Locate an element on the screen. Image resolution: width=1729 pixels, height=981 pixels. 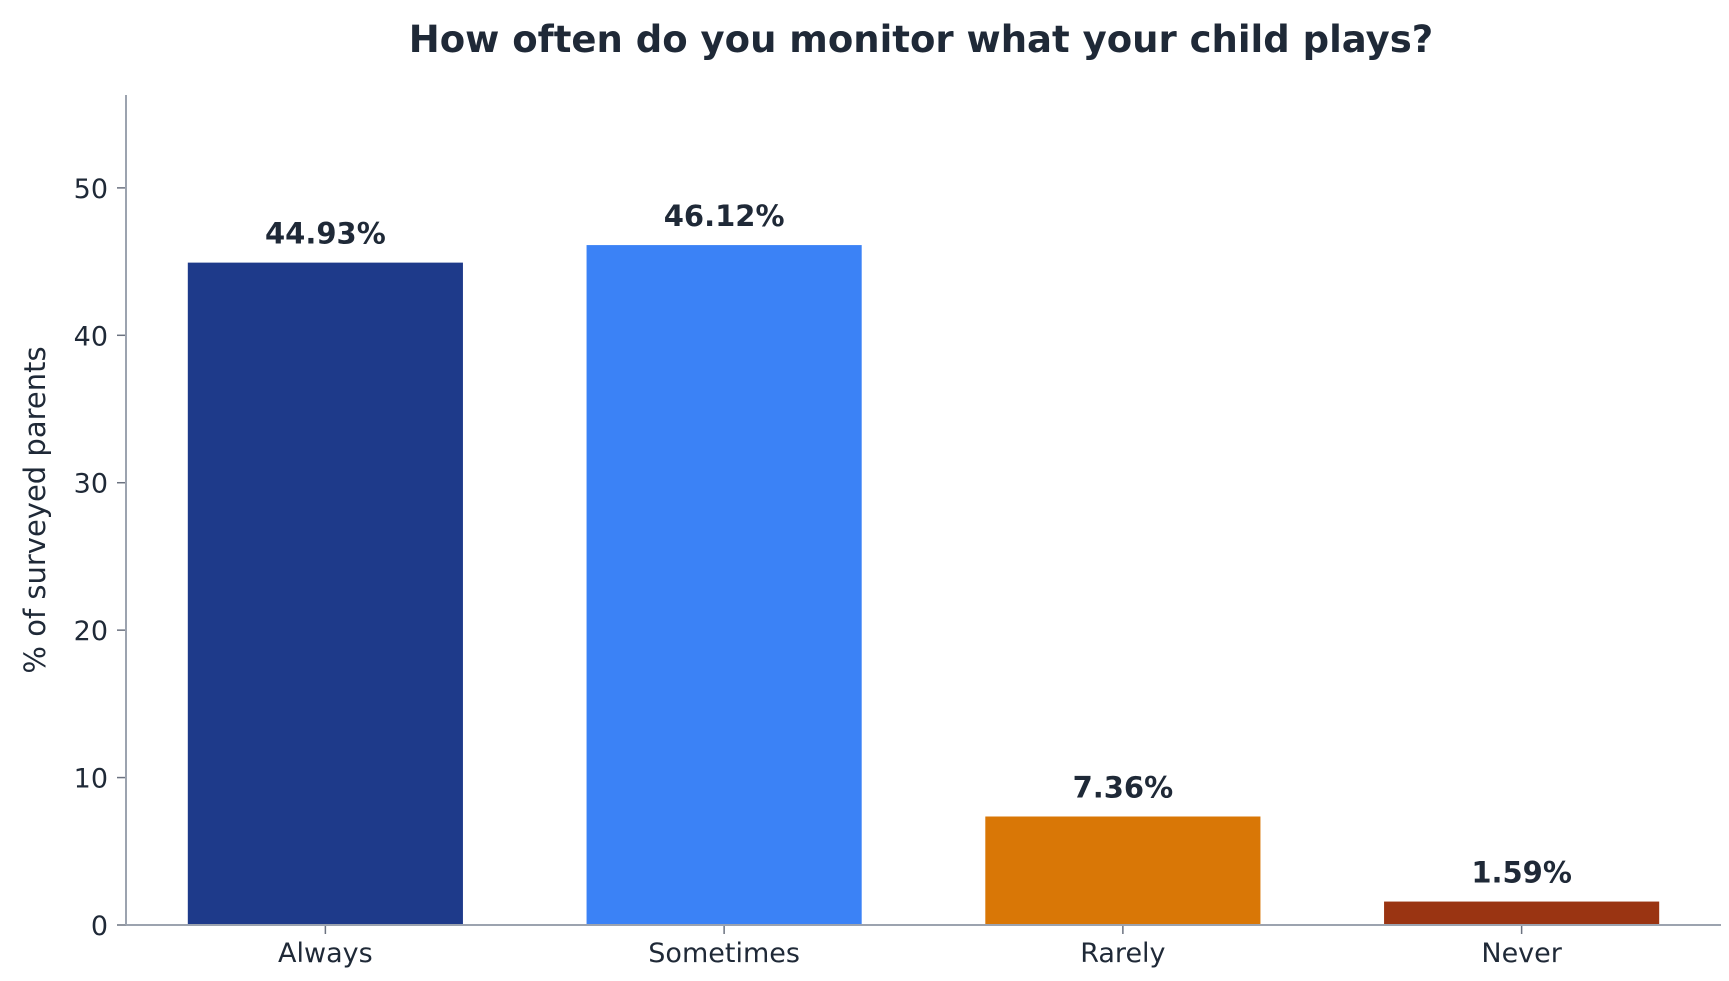
x-tick-label-always: Always is located at coordinates (325, 953).